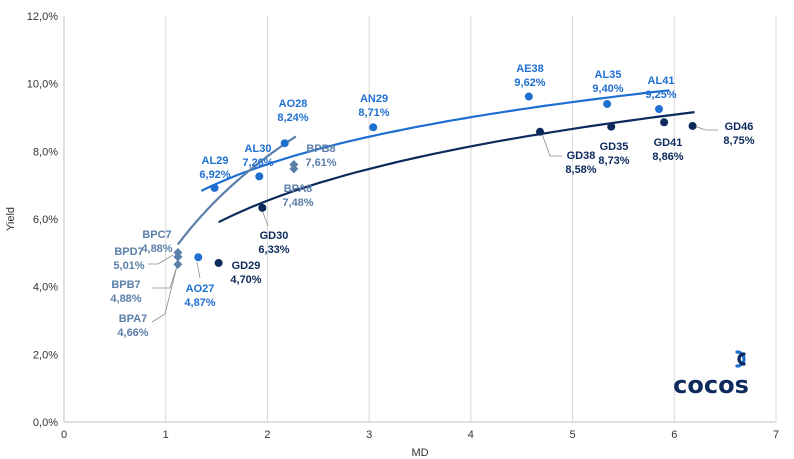  I want to click on label-name: GD46, so click(739, 127).